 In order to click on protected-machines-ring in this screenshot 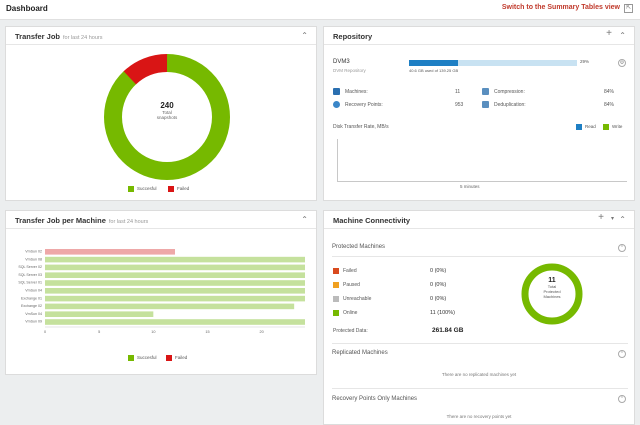, I will do `click(552, 294)`.